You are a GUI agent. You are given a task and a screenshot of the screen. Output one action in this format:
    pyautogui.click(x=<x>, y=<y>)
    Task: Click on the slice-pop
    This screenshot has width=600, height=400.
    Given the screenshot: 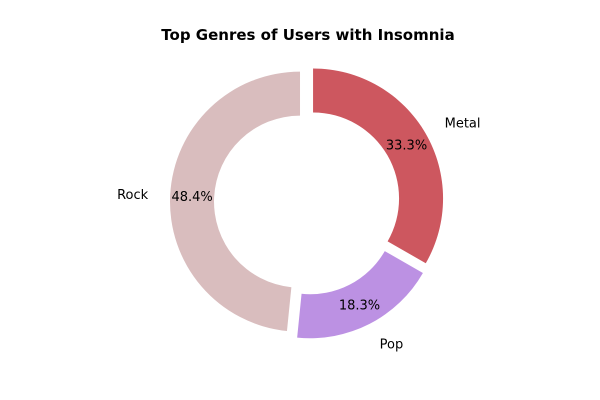 What is the action you would take?
    pyautogui.click(x=360, y=295)
    